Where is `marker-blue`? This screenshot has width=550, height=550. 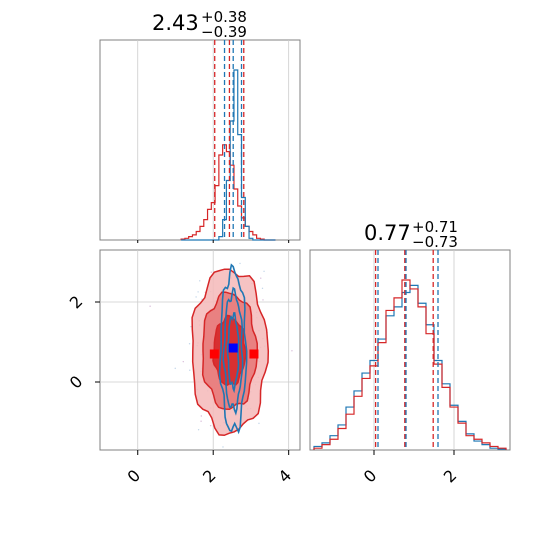
marker-blue is located at coordinates (233, 348).